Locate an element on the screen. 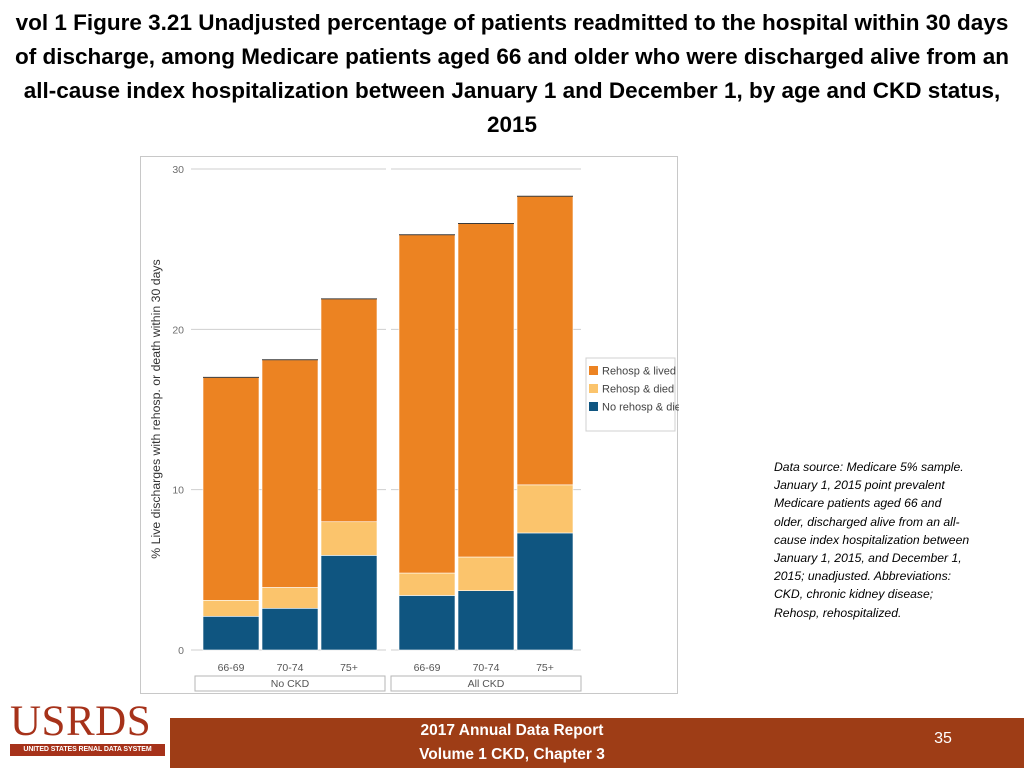  footer-line-1: 2017 Annual Data Report is located at coordinates (512, 730).